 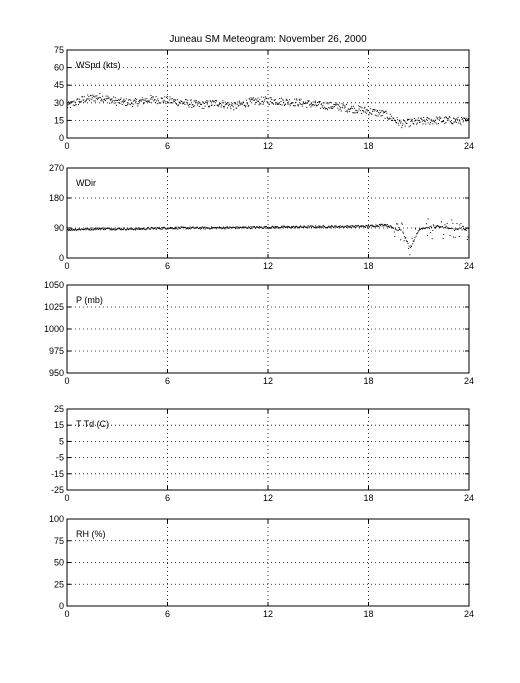 I want to click on x-tick-label: 0, so click(x=66, y=498).